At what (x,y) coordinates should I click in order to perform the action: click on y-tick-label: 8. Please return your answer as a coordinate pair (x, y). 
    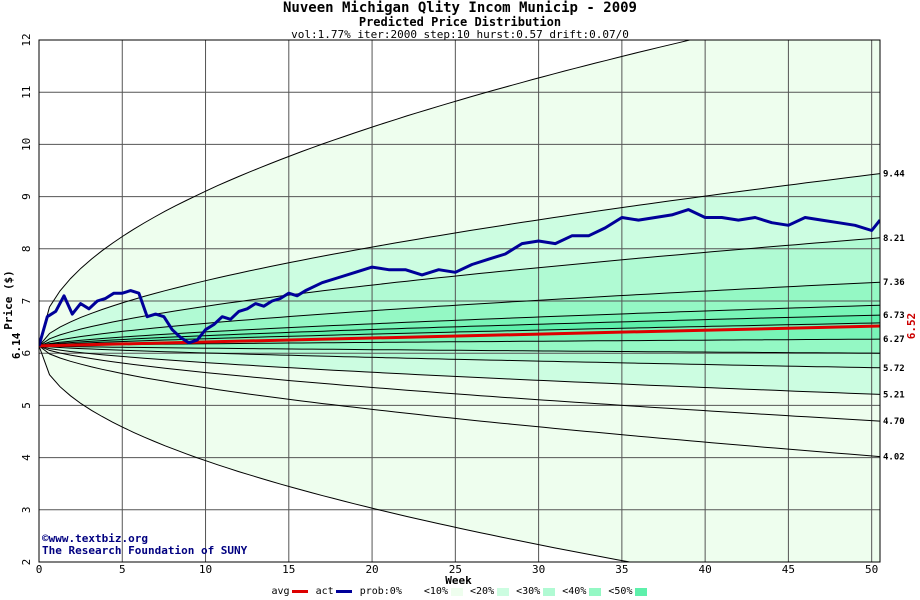
    Looking at the image, I should click on (26, 248).